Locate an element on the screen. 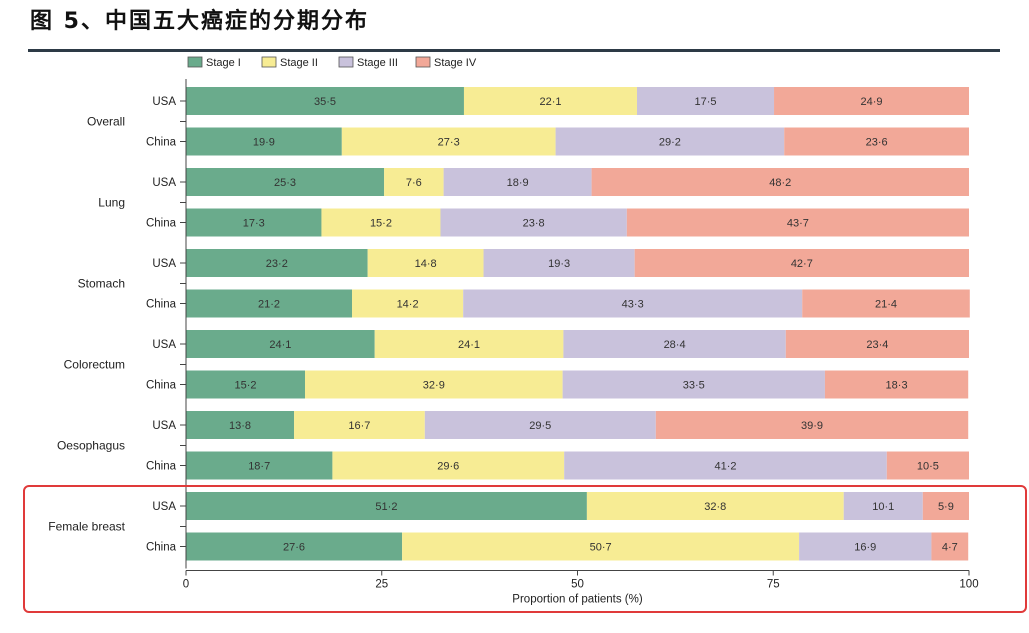 Image resolution: width=1029 pixels, height=633 pixels. data-label-oesophagus-usa-stage-2: 16·7 is located at coordinates (359, 426).